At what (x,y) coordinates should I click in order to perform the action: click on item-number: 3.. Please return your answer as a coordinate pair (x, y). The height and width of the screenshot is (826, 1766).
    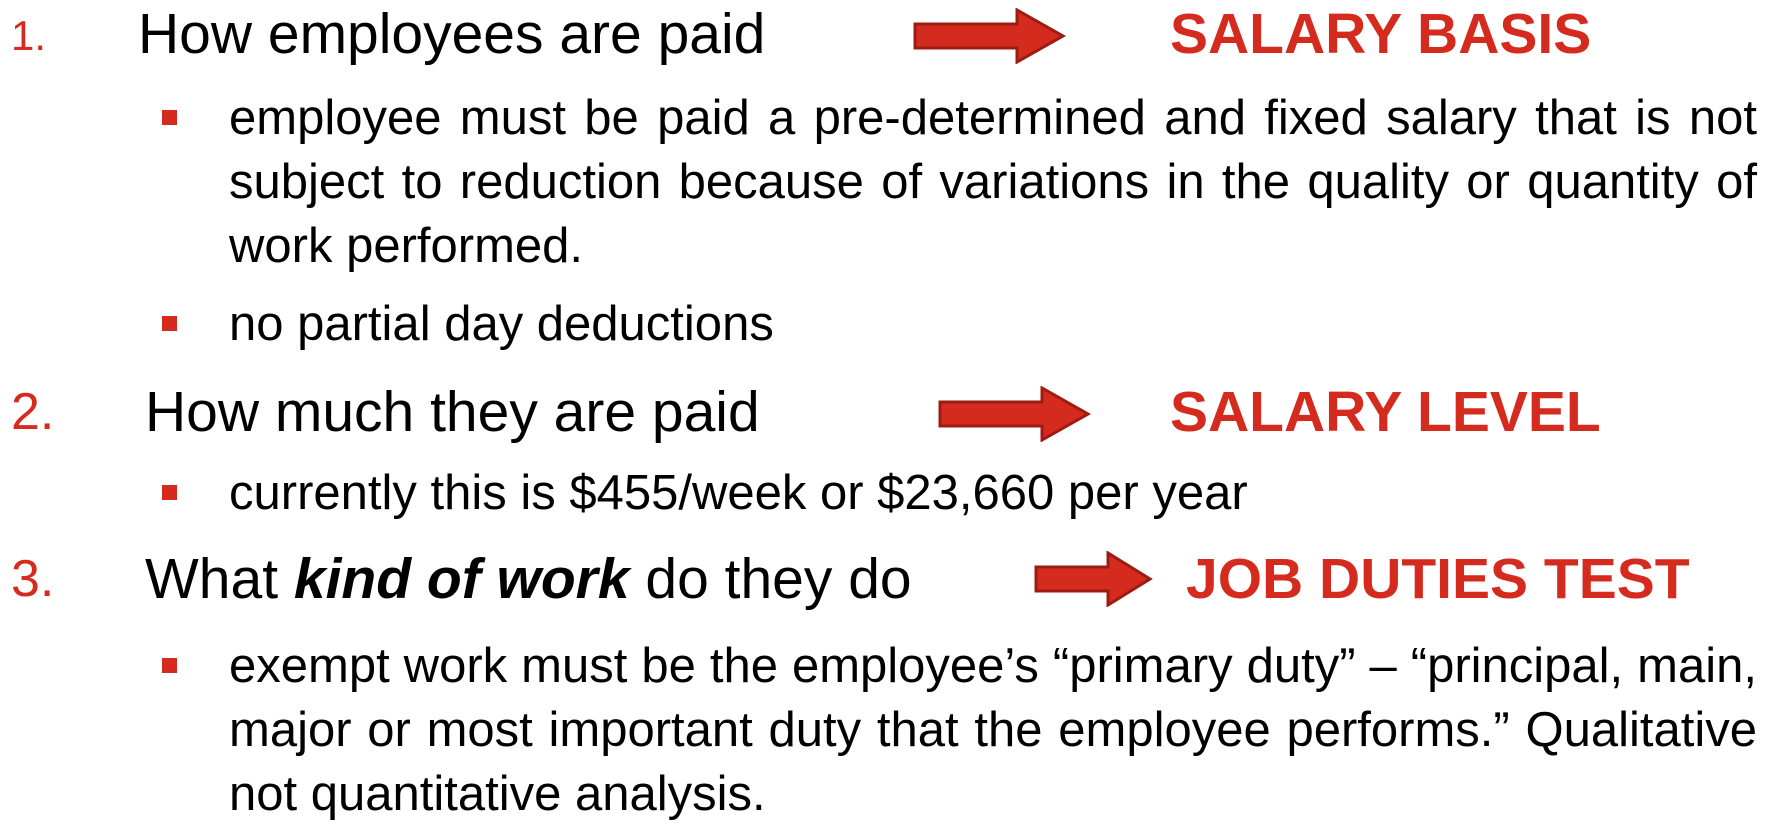
    Looking at the image, I should click on (33, 579).